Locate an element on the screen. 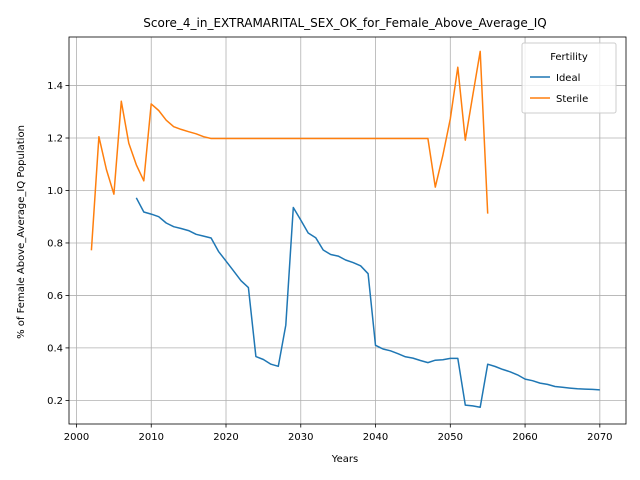 Image resolution: width=640 pixels, height=480 pixels. x-tick-label: 2000 is located at coordinates (76, 437).